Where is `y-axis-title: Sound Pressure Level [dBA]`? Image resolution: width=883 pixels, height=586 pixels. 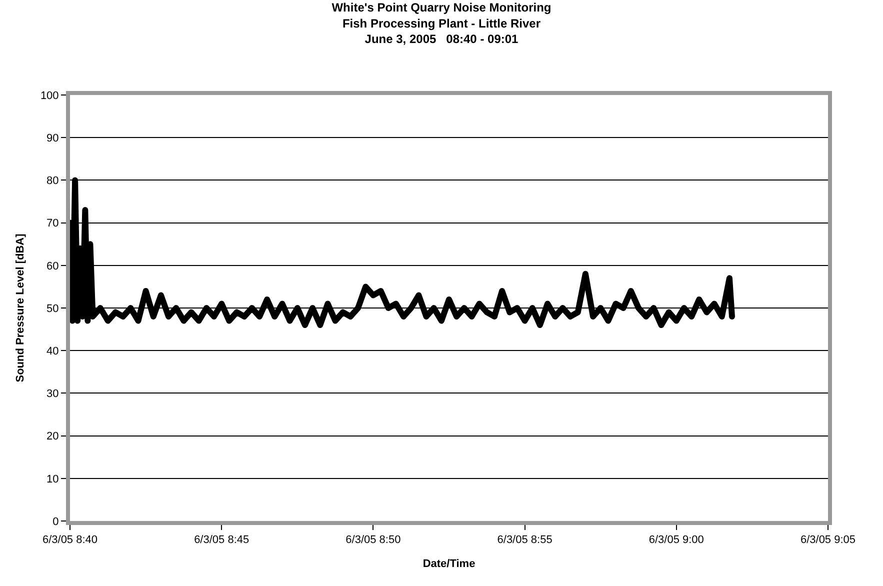 y-axis-title: Sound Pressure Level [dBA] is located at coordinates (20, 307).